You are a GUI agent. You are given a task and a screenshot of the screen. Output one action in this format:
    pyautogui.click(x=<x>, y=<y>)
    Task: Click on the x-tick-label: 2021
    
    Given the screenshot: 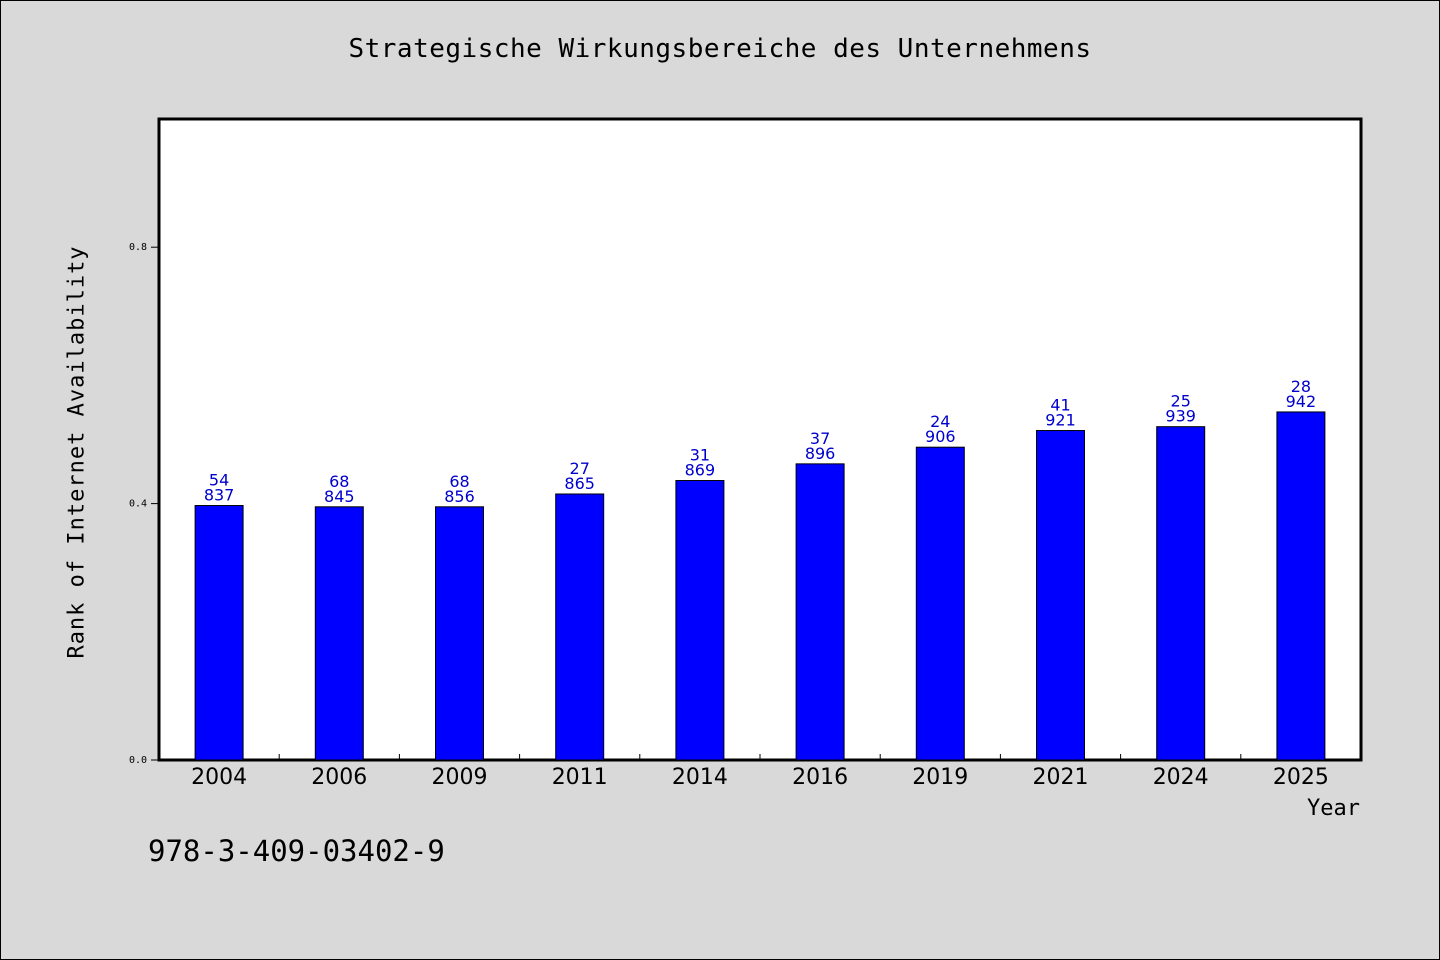 What is the action you would take?
    pyautogui.click(x=1061, y=777)
    